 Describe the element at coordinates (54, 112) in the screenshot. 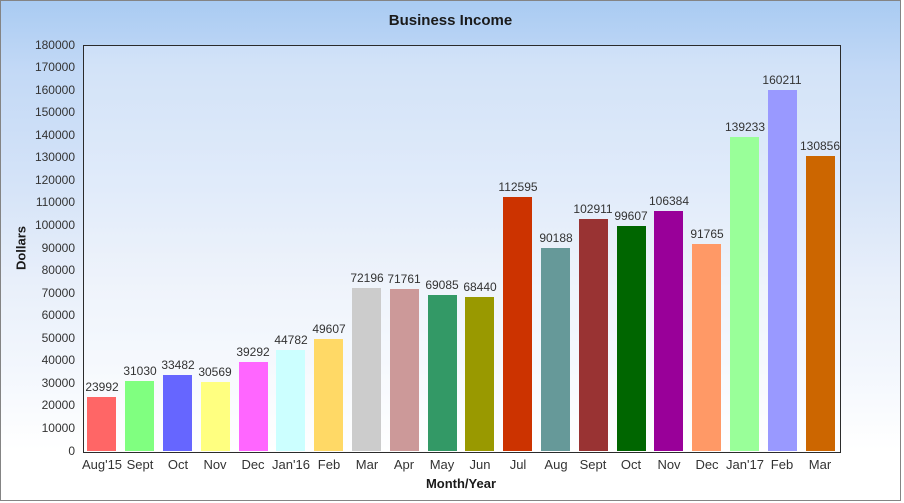

I see `y-axis-tick-label: 150000` at that location.